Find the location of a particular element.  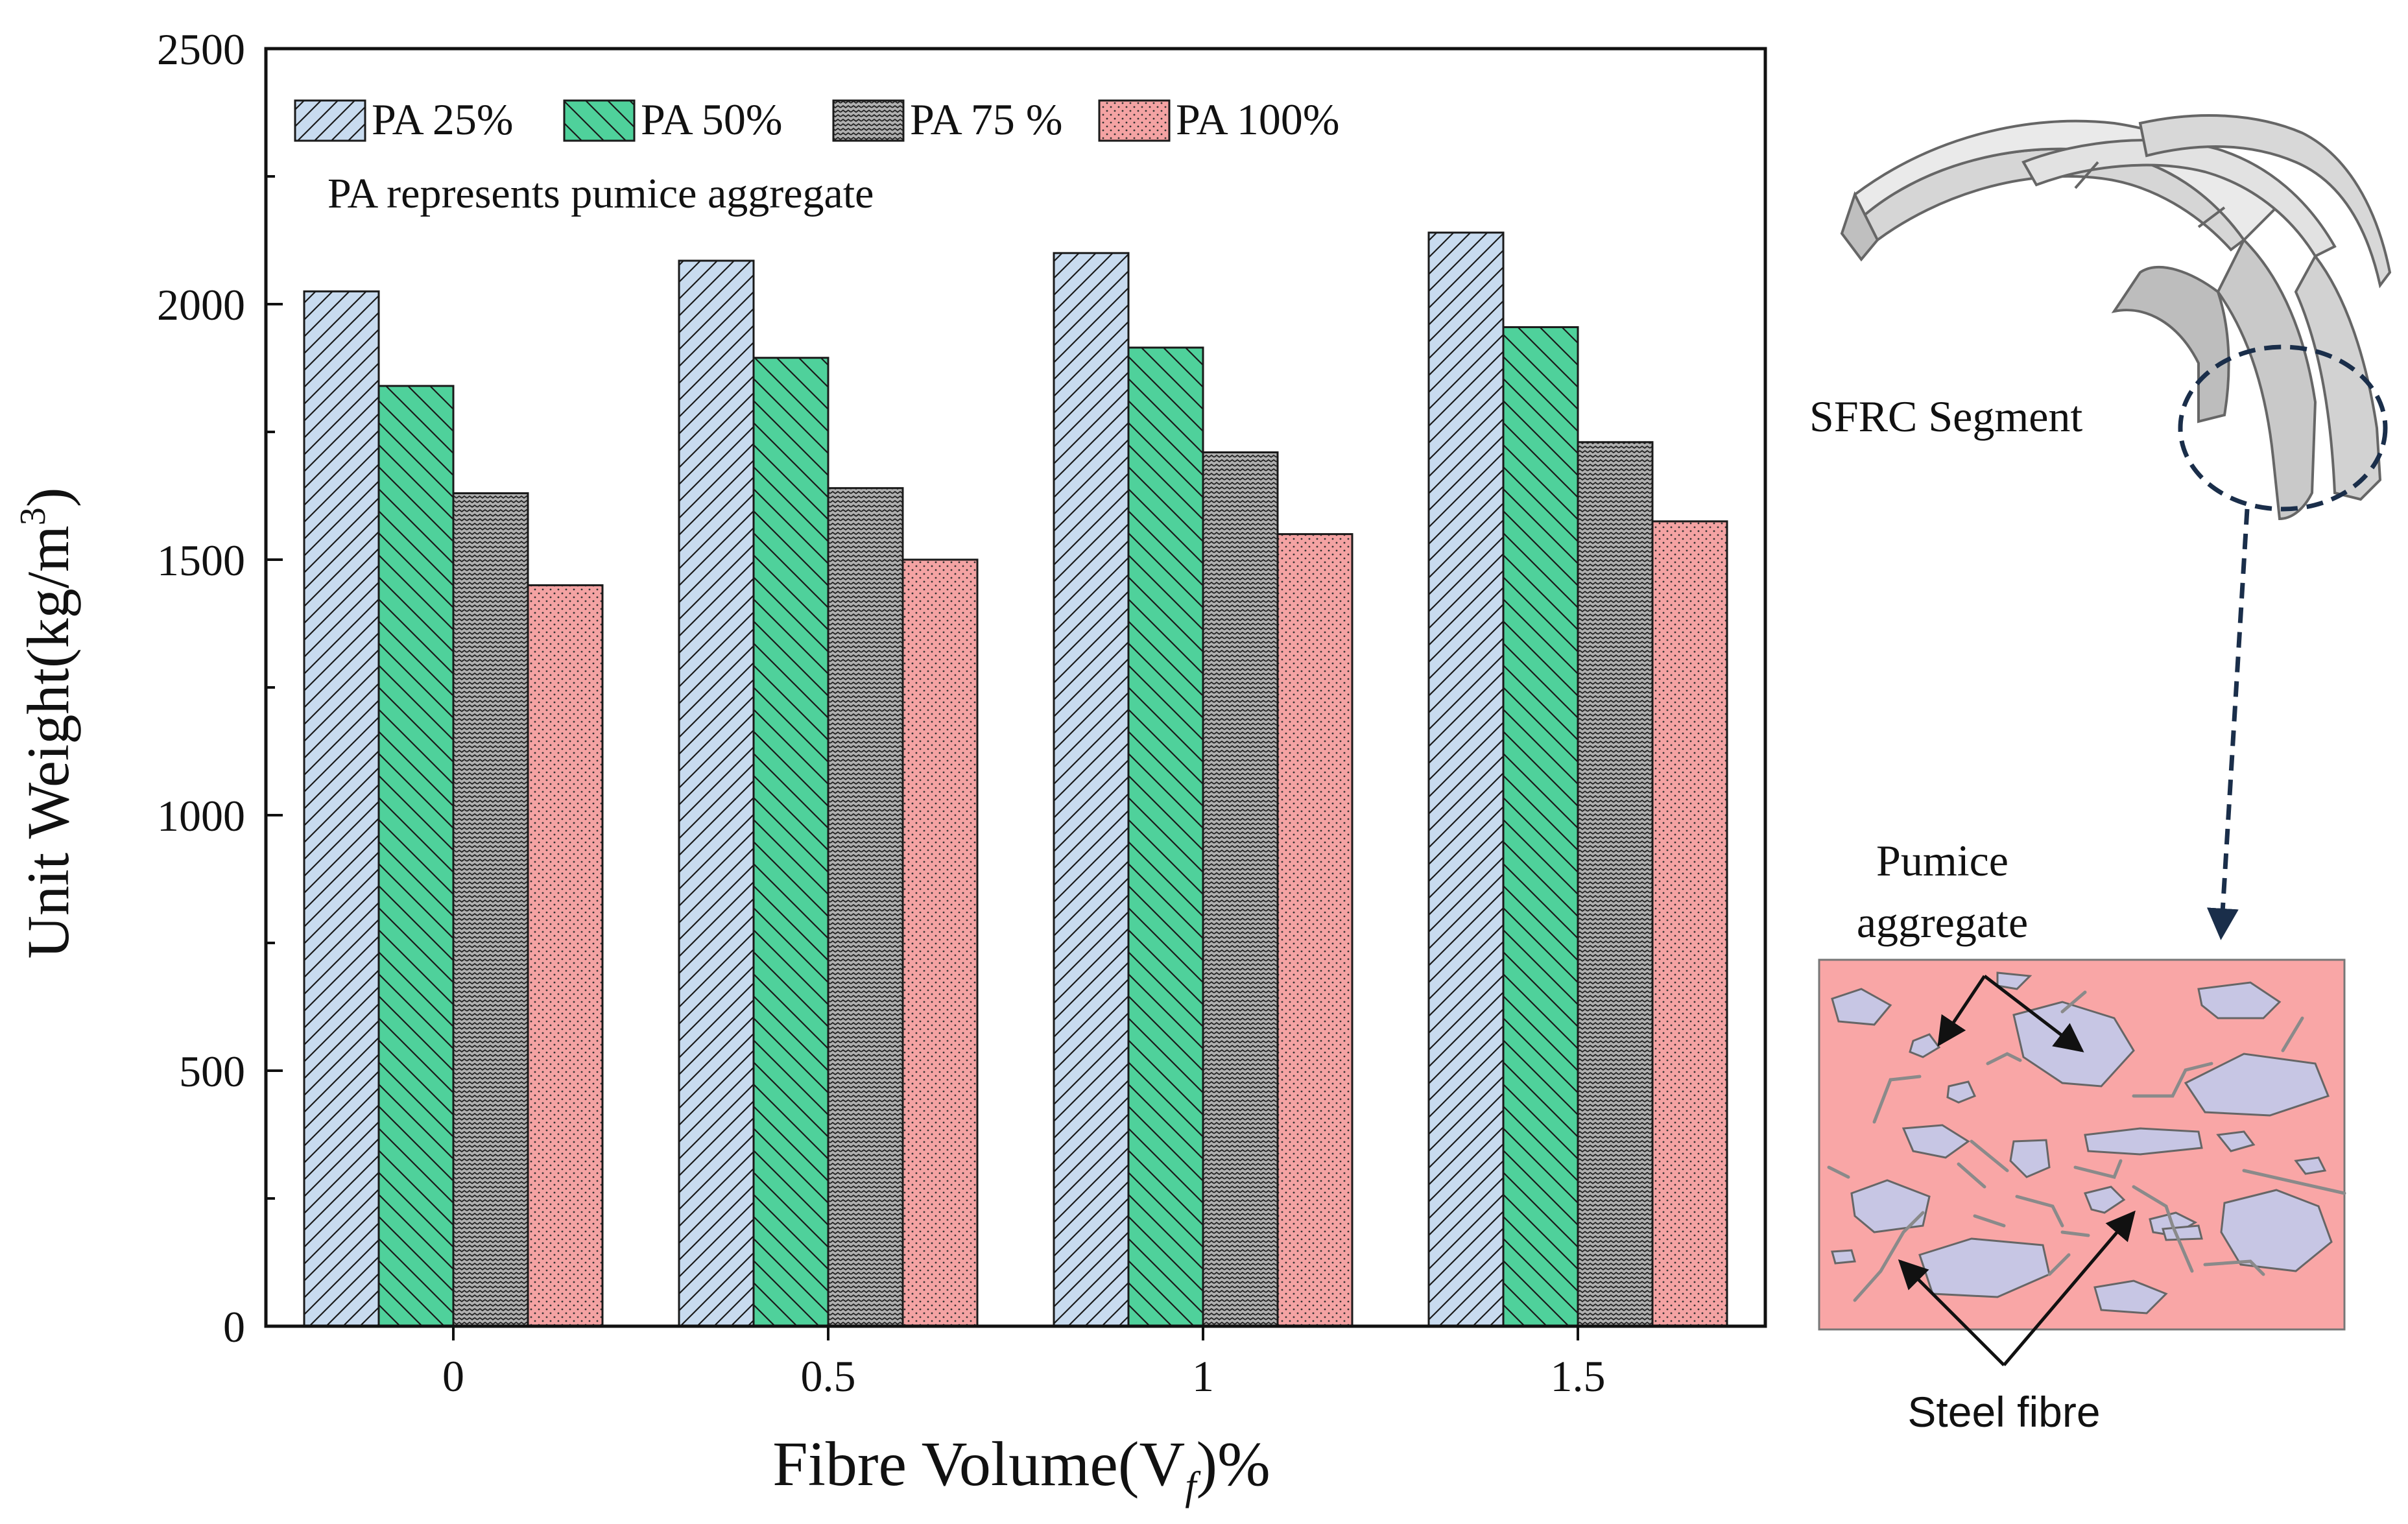

x-axis-title-suffix: )% is located at coordinates (1233, 1464).